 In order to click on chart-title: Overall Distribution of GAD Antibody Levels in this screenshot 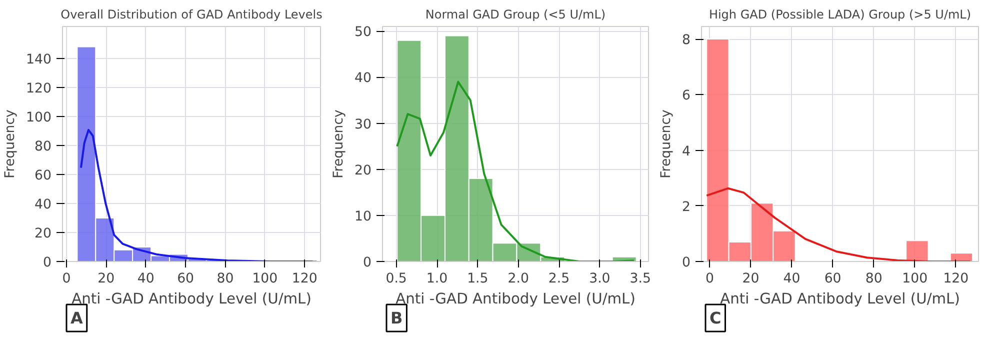, I will do `click(191, 15)`.